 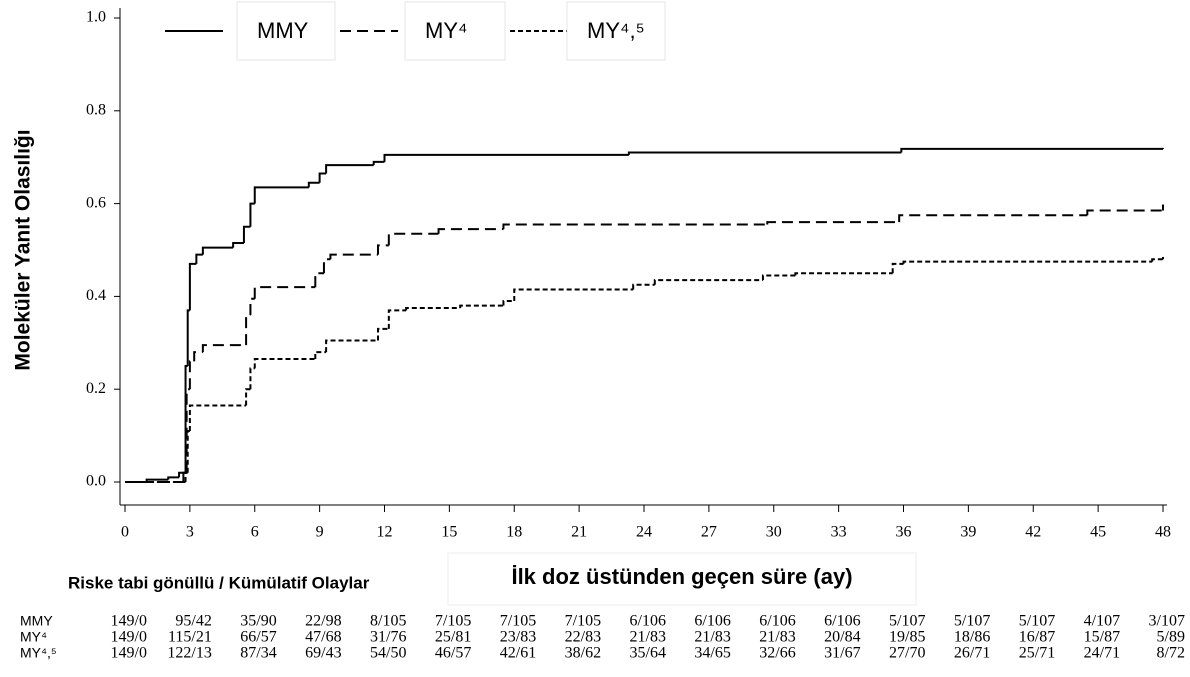 I want to click on x-tick-label: 42, so click(x=1033, y=532).